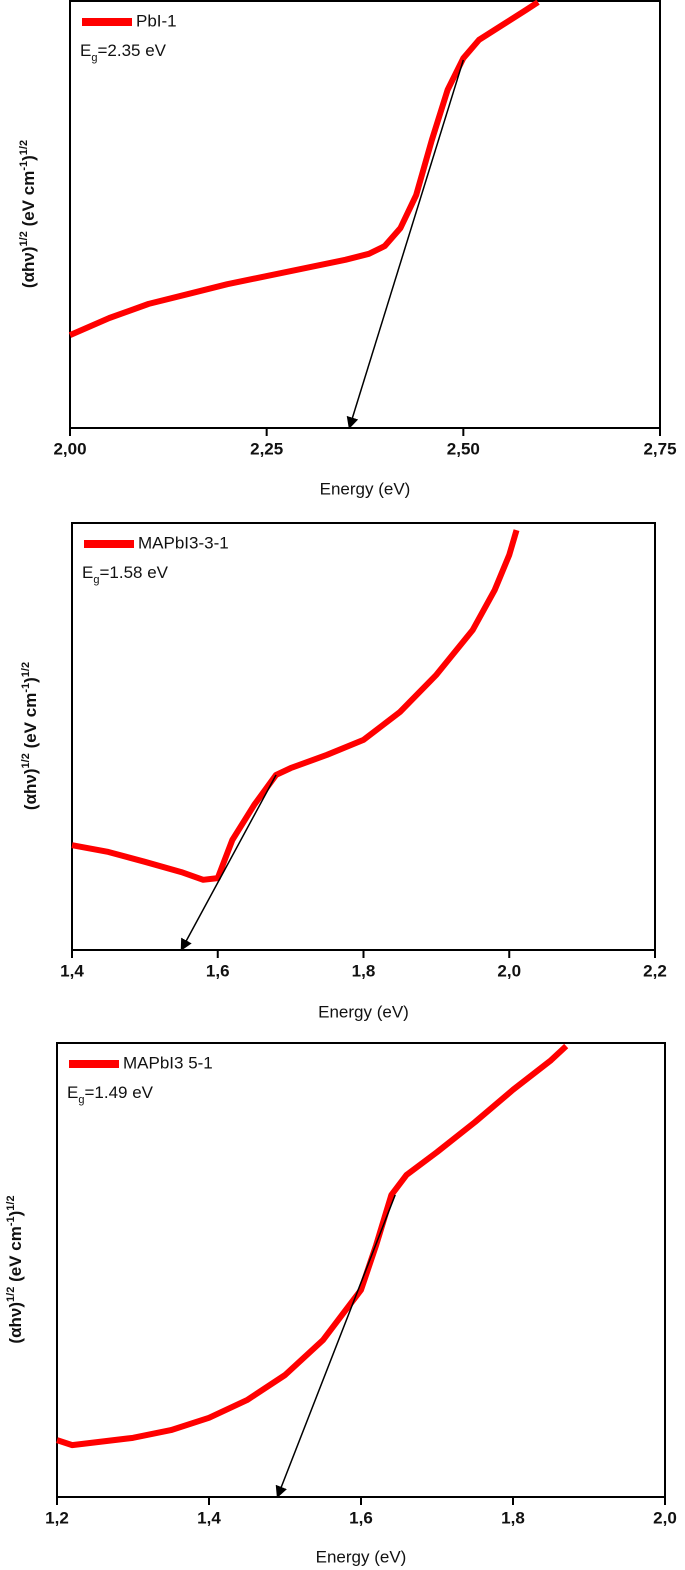  What do you see at coordinates (57, 1517) in the screenshot?
I see `x-tick-label: 1,2` at bounding box center [57, 1517].